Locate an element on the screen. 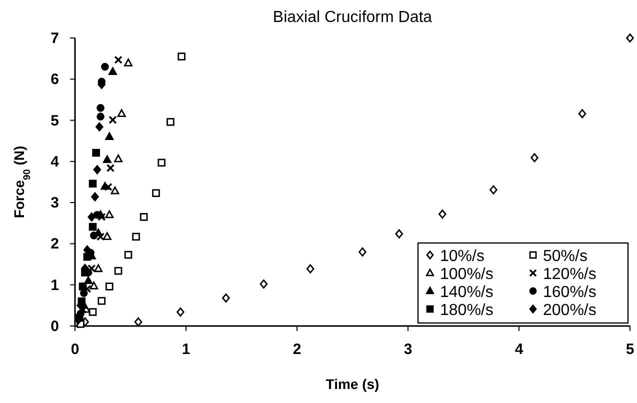 This screenshot has width=637, height=403. y-tick-label: 6 is located at coordinates (54, 79).